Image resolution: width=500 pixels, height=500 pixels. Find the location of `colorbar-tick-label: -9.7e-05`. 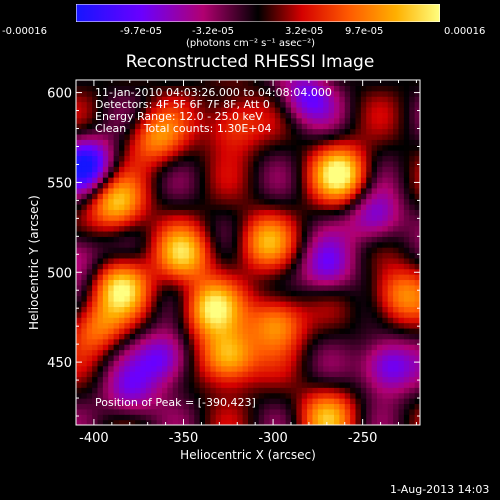

colorbar-tick-label: -9.7e-05 is located at coordinates (141, 31).